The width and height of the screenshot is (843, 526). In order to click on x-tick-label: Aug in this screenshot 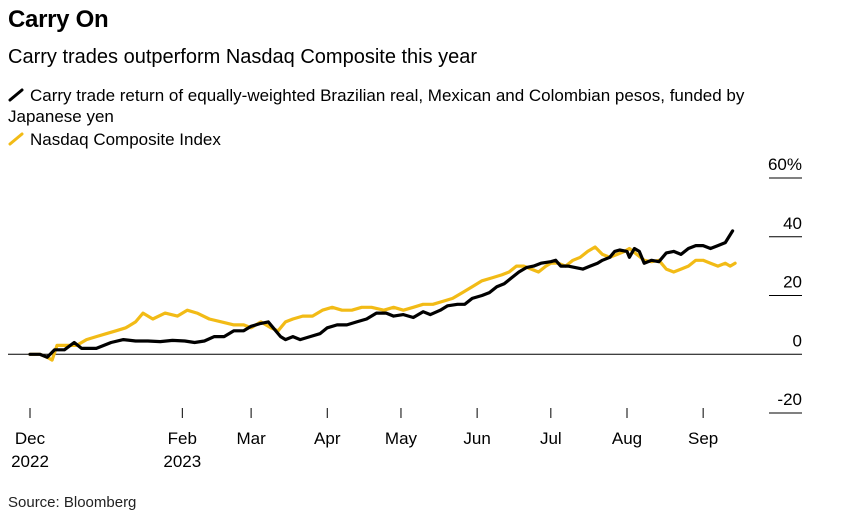, I will do `click(627, 438)`.